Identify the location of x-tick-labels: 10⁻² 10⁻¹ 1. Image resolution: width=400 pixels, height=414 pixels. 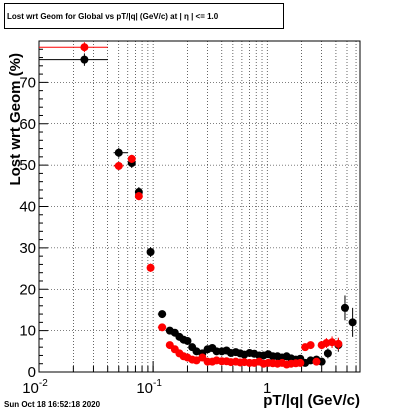
(146, 387).